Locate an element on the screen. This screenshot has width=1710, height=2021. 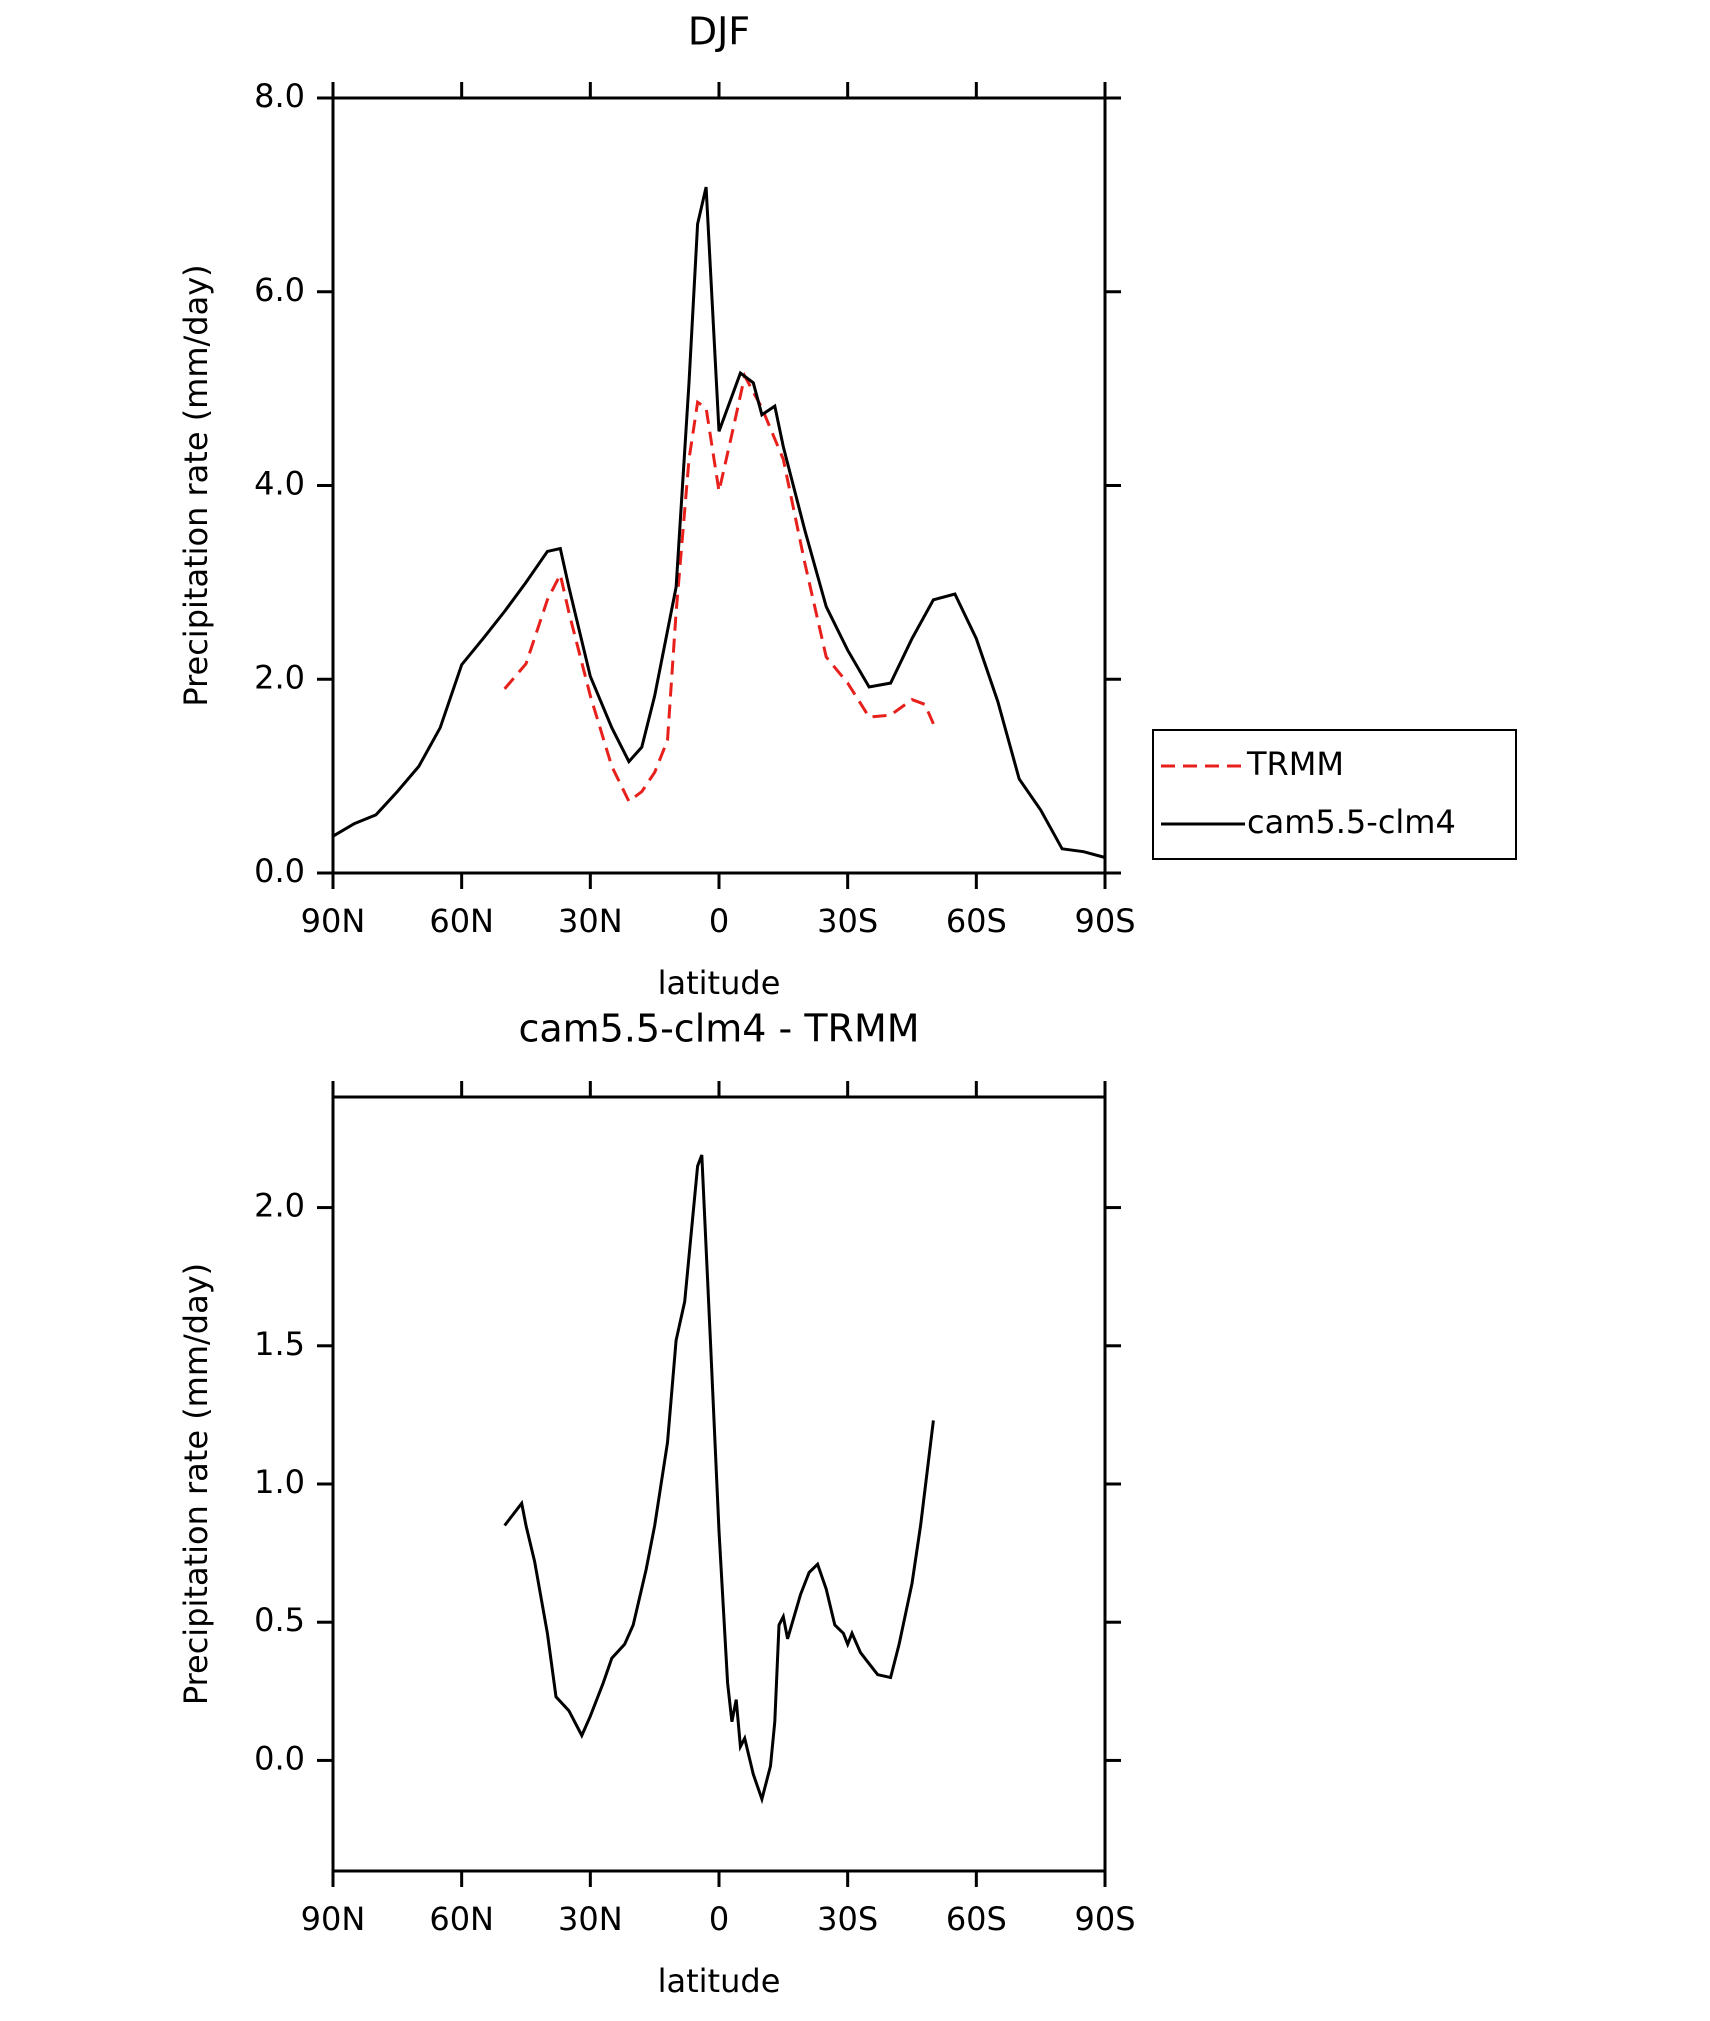
chart-title: DJF is located at coordinates (719, 32).